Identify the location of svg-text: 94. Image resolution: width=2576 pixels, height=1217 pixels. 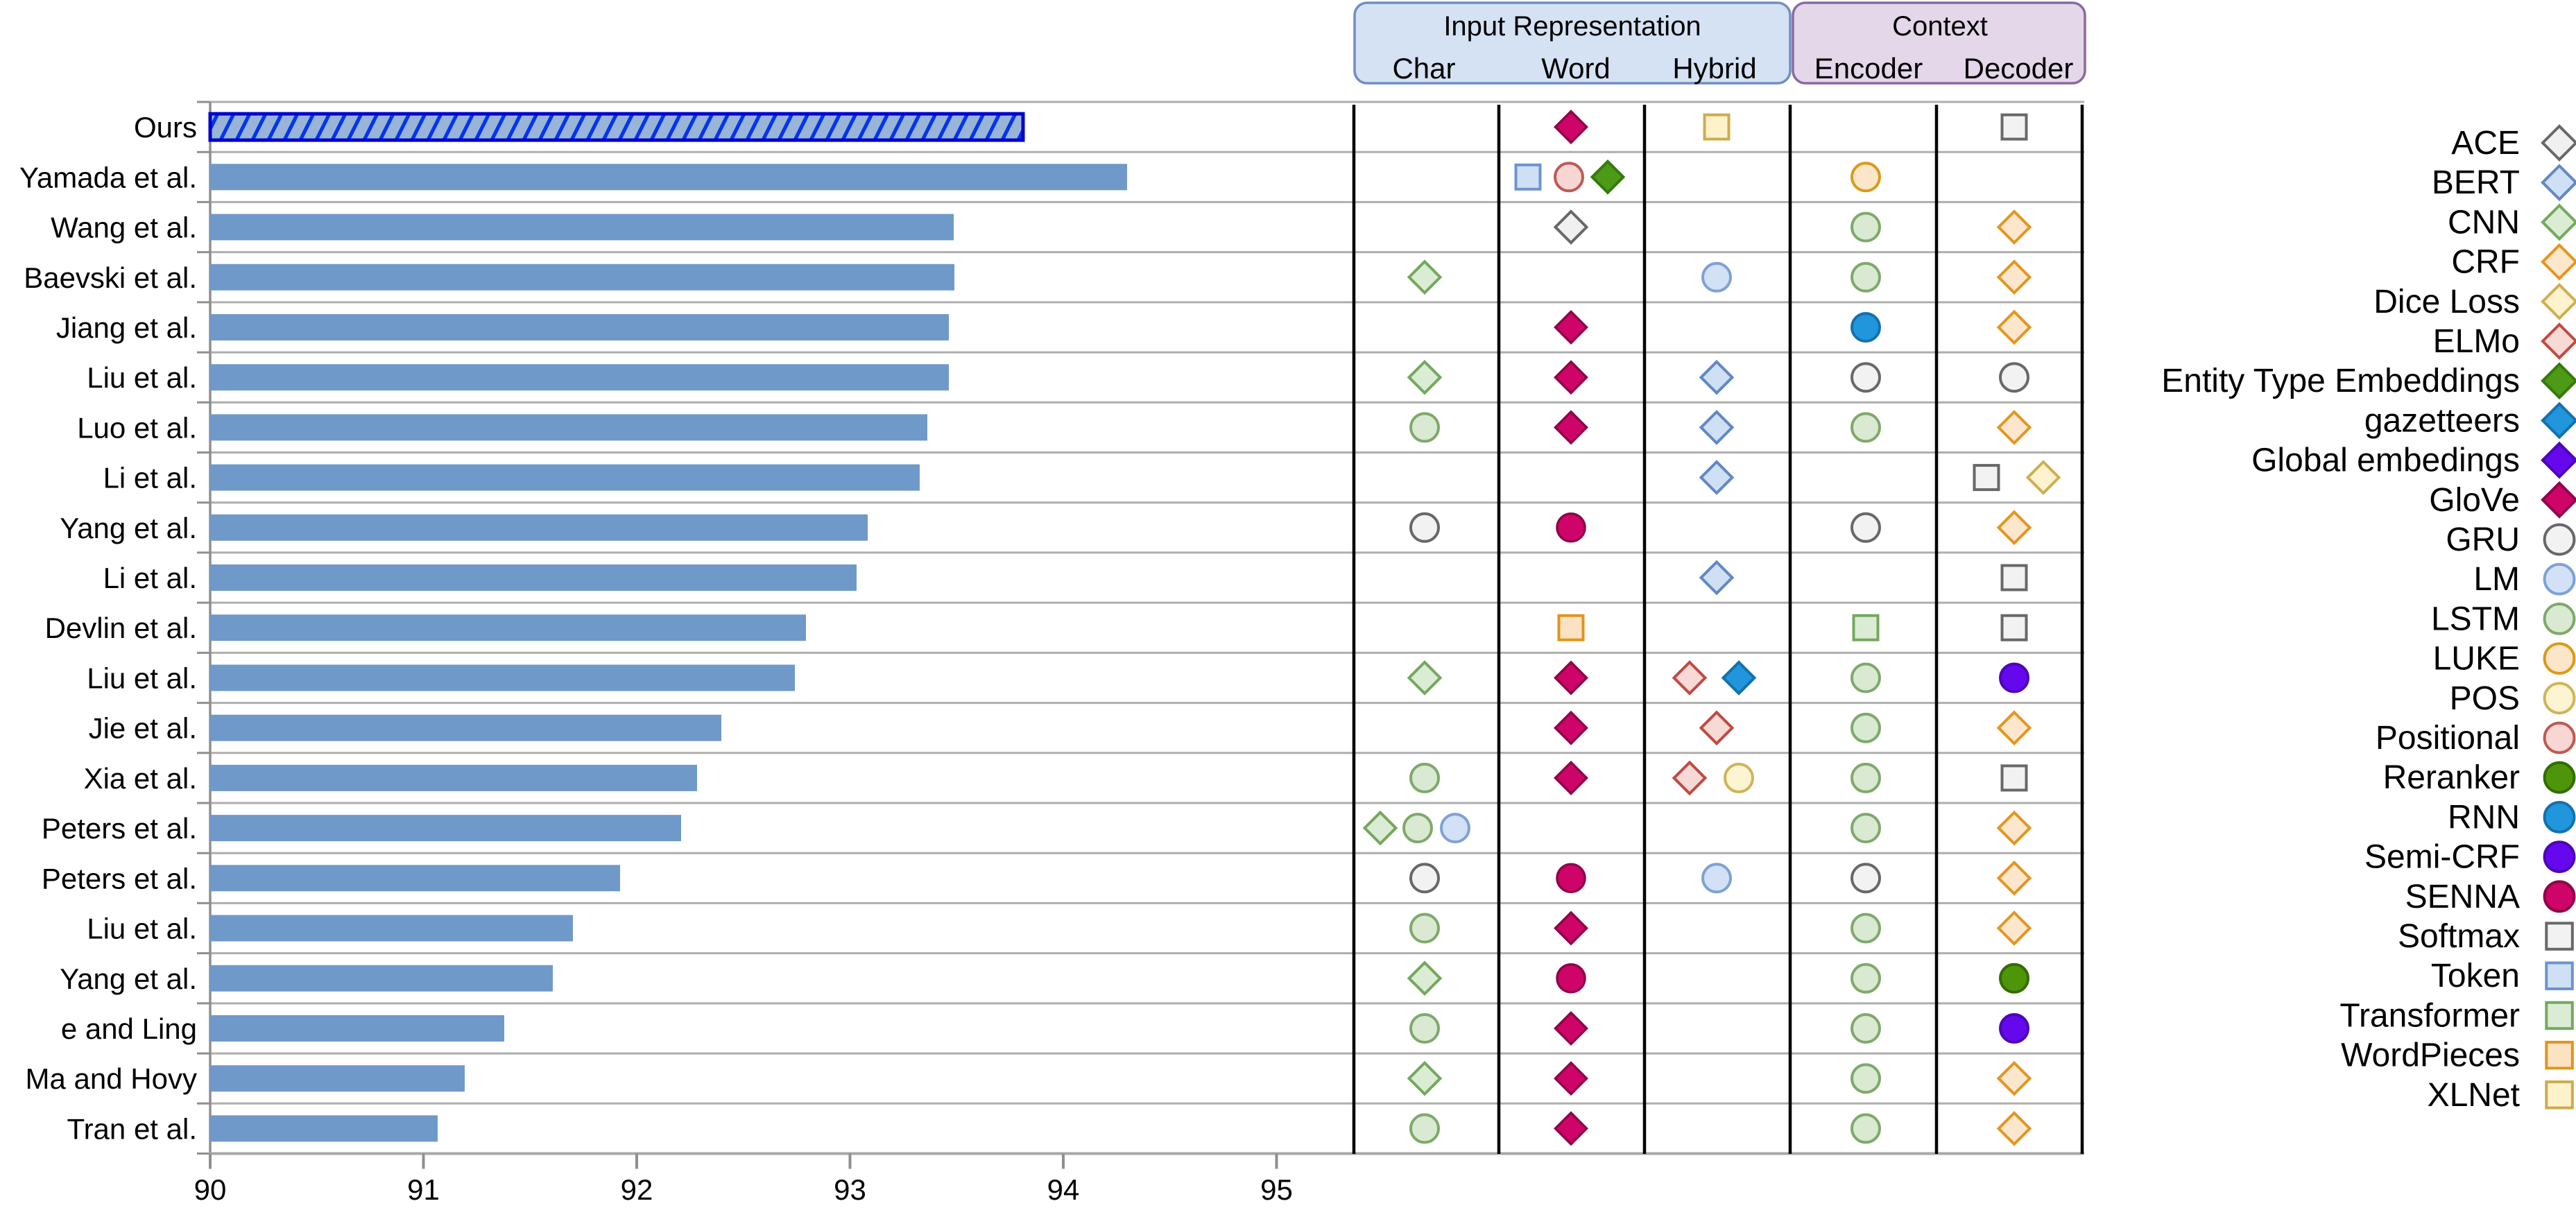
(1063, 1189).